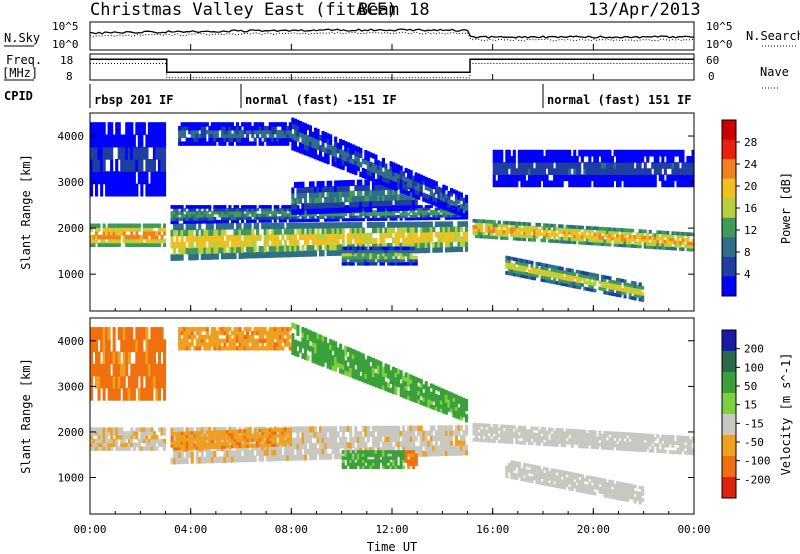 The image size is (800, 554). What do you see at coordinates (20, 73) in the screenshot?
I see `freq-label-2: [MHz]` at bounding box center [20, 73].